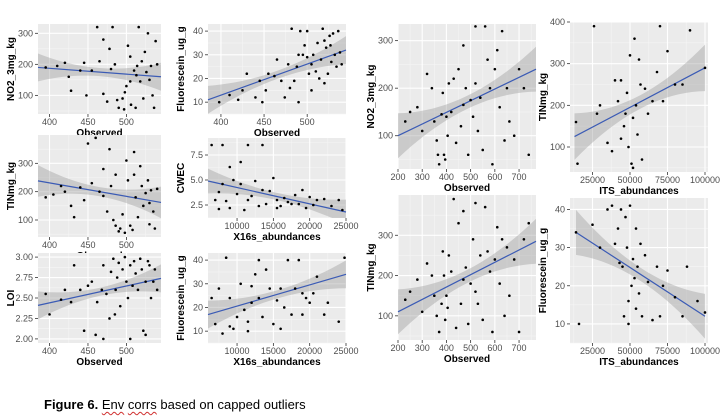 The height and width of the screenshot is (420, 725). I want to click on y-tick-label: 300, so click(557, 64).